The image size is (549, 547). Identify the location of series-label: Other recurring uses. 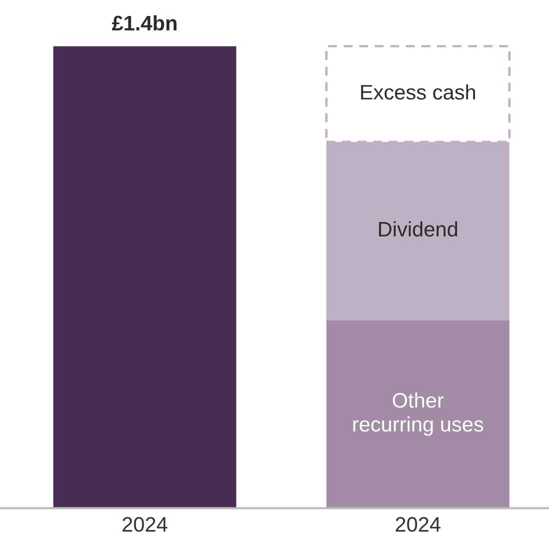
(418, 414).